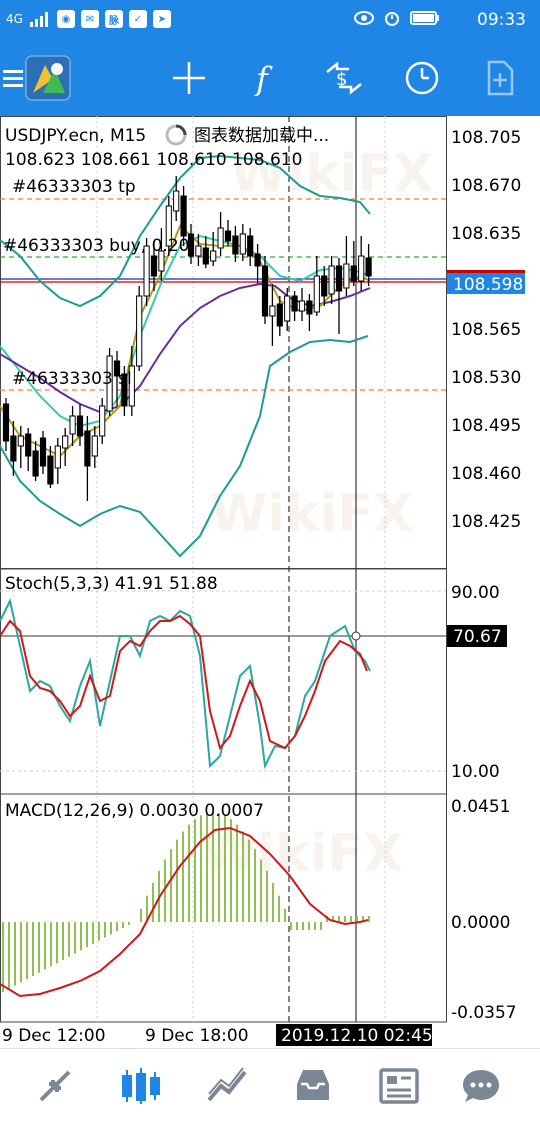 Image resolution: width=540 pixels, height=1123 pixels. What do you see at coordinates (270, 21) in the screenshot?
I see `status-bar: 4G ◉ ✉ 脉 ✓ ➤ 09:33` at bounding box center [270, 21].